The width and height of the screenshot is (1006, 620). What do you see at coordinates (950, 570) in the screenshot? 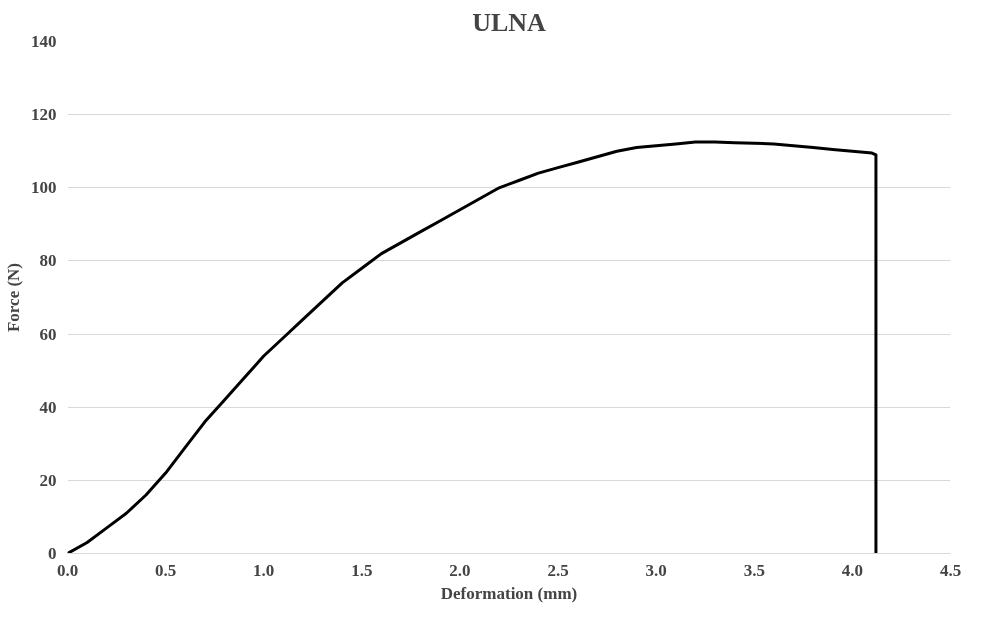
I see `x-tick-label: 4.5` at bounding box center [950, 570].